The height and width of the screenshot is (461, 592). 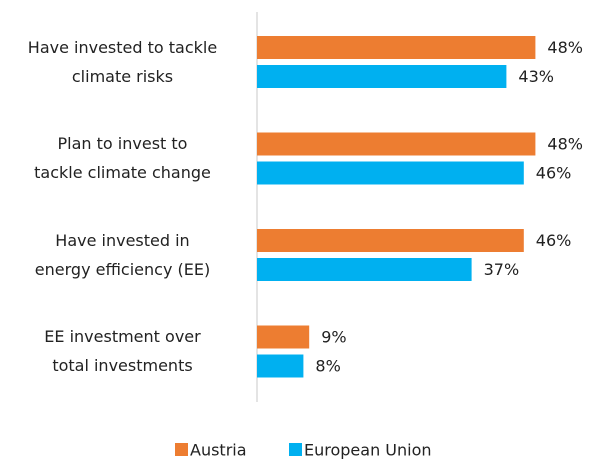 I want to click on legend-label: Austria, so click(x=218, y=450).